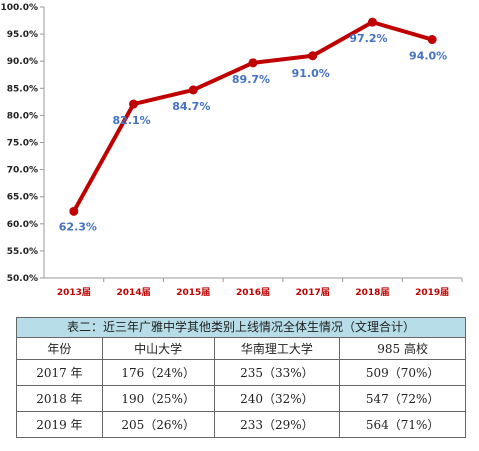 This screenshot has height=451, width=479. Describe the element at coordinates (313, 292) in the screenshot. I see `x-tick-label: 2017届` at that location.